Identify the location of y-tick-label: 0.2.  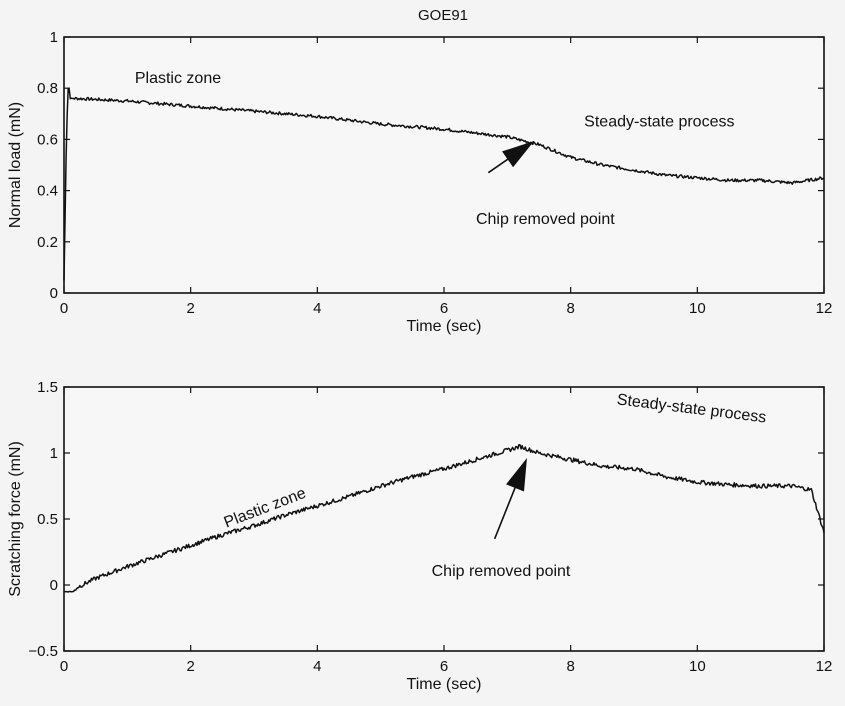
(47, 242).